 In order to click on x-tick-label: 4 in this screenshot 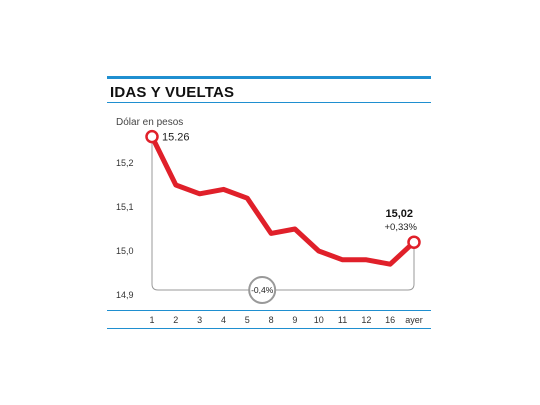, I will do `click(223, 320)`.